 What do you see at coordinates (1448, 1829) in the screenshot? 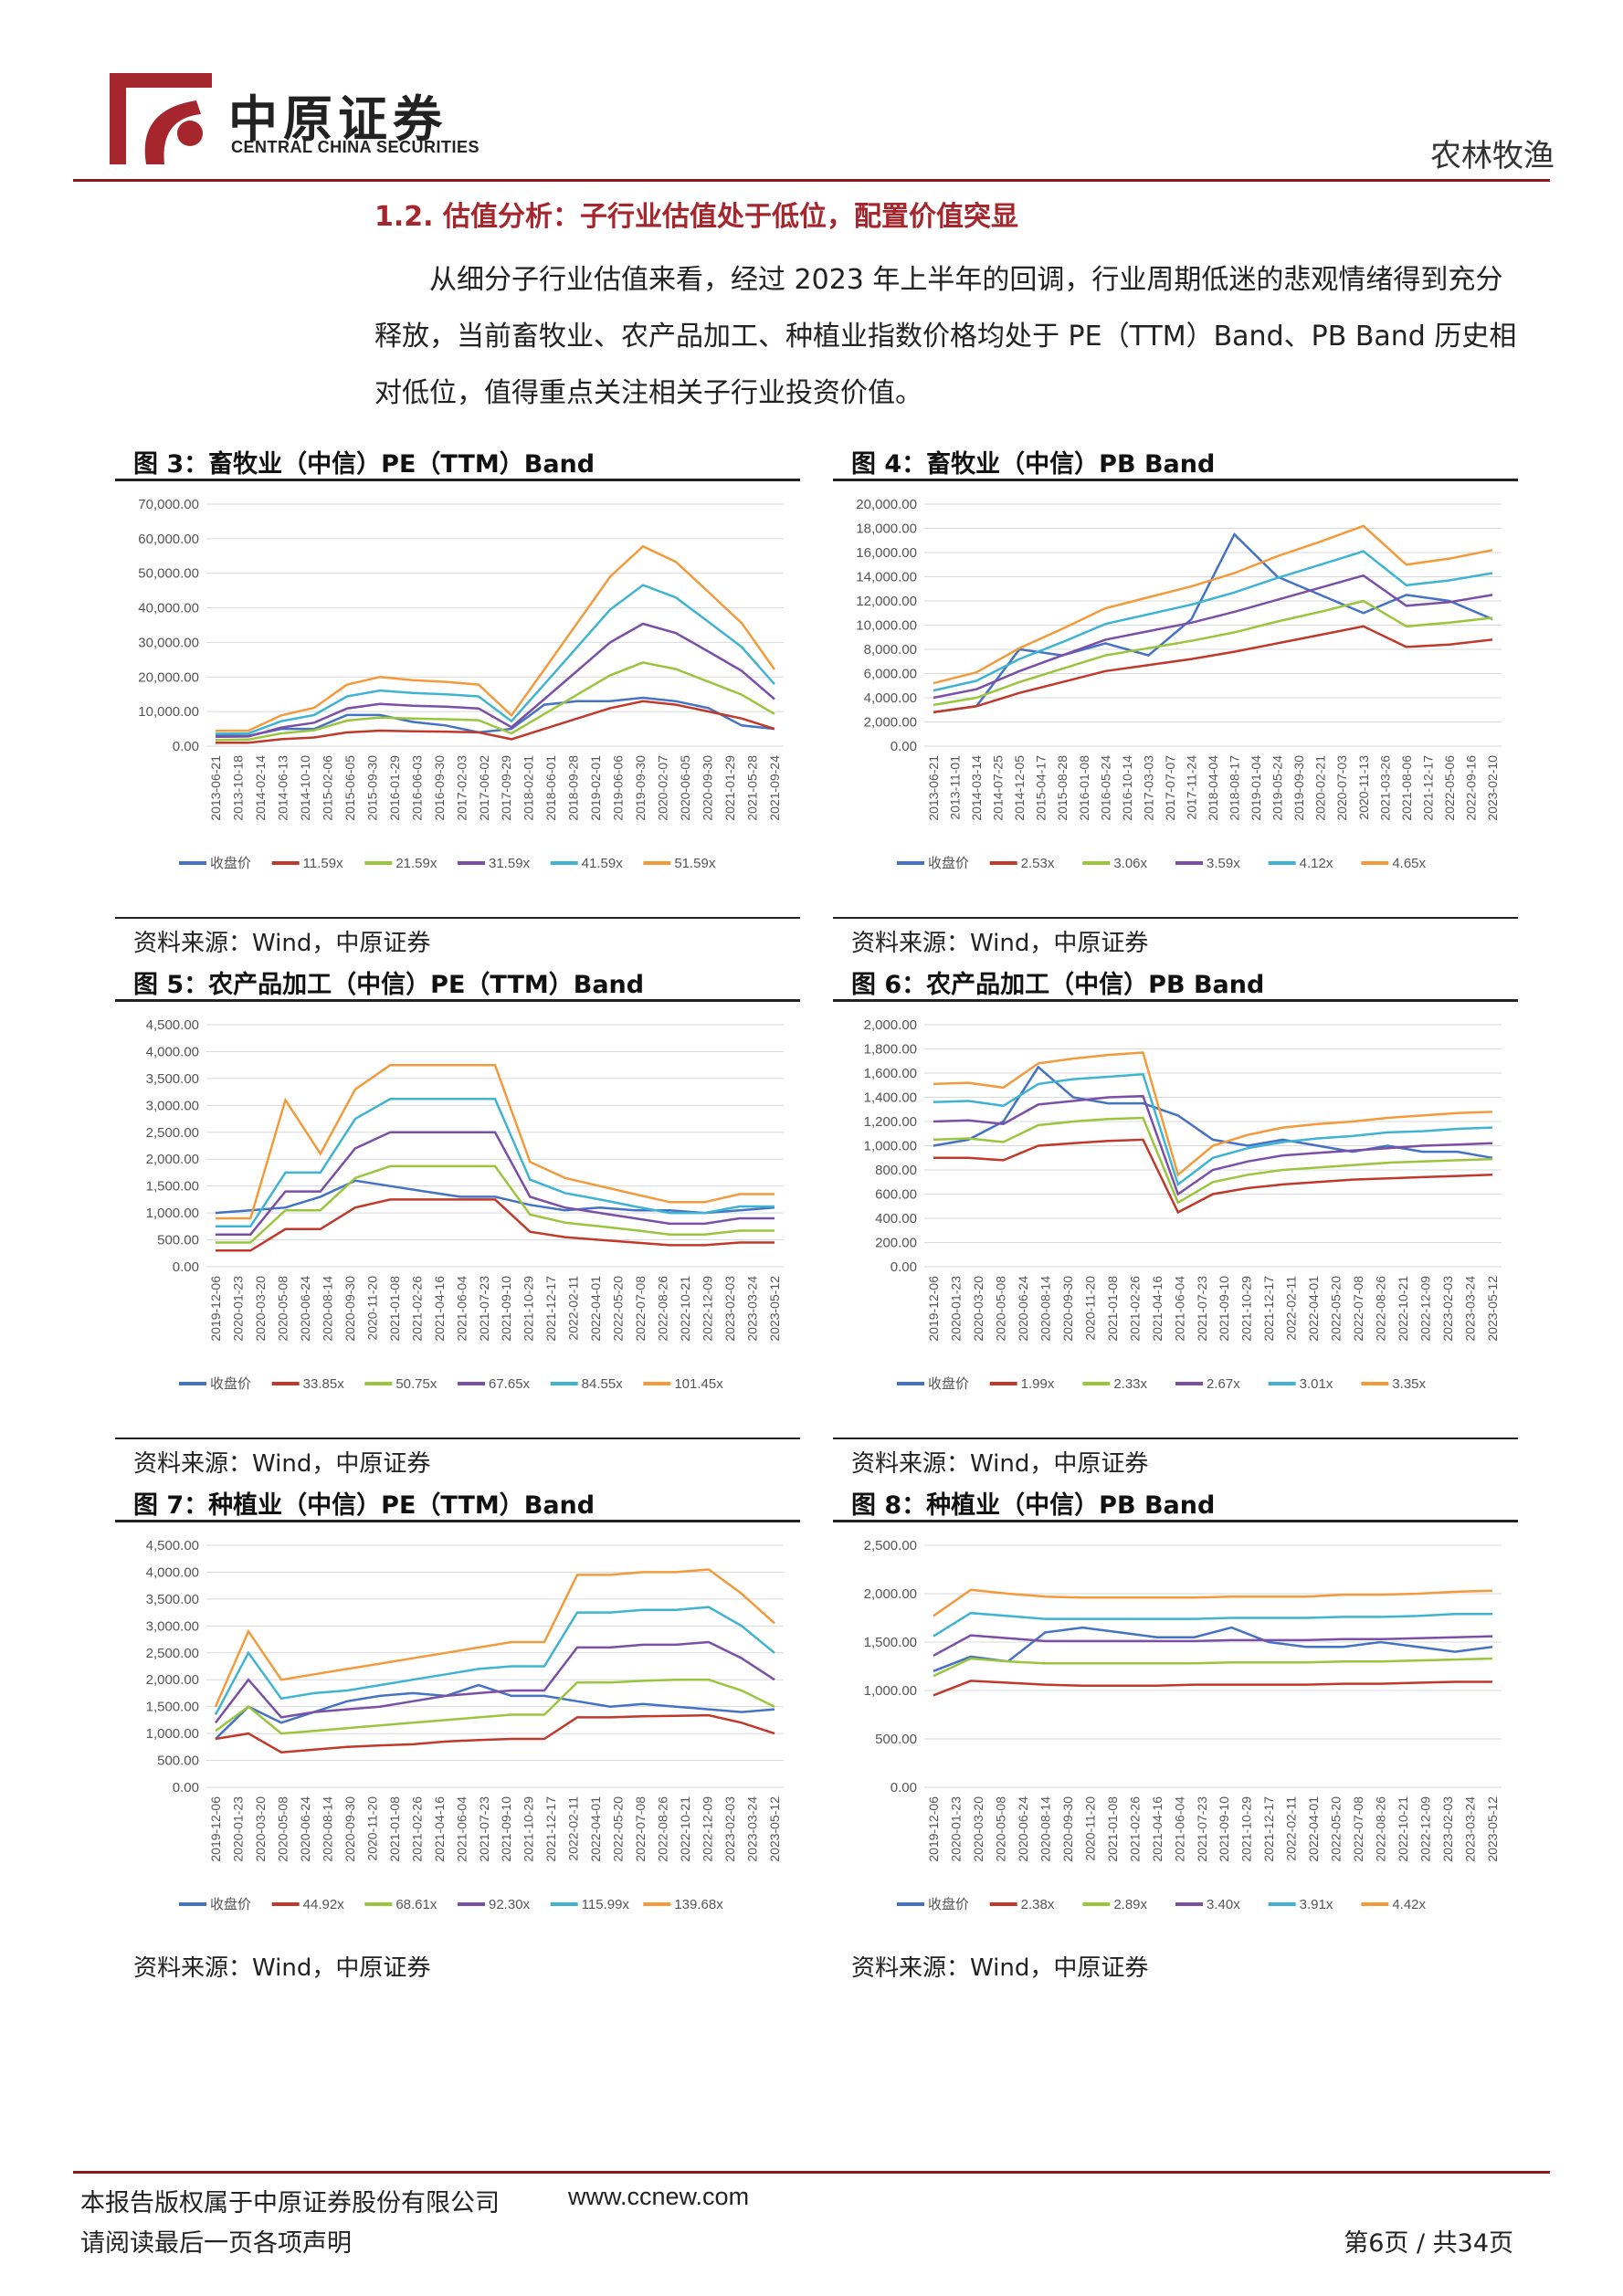
I see `x-tick-label: 2023-02-03` at bounding box center [1448, 1829].